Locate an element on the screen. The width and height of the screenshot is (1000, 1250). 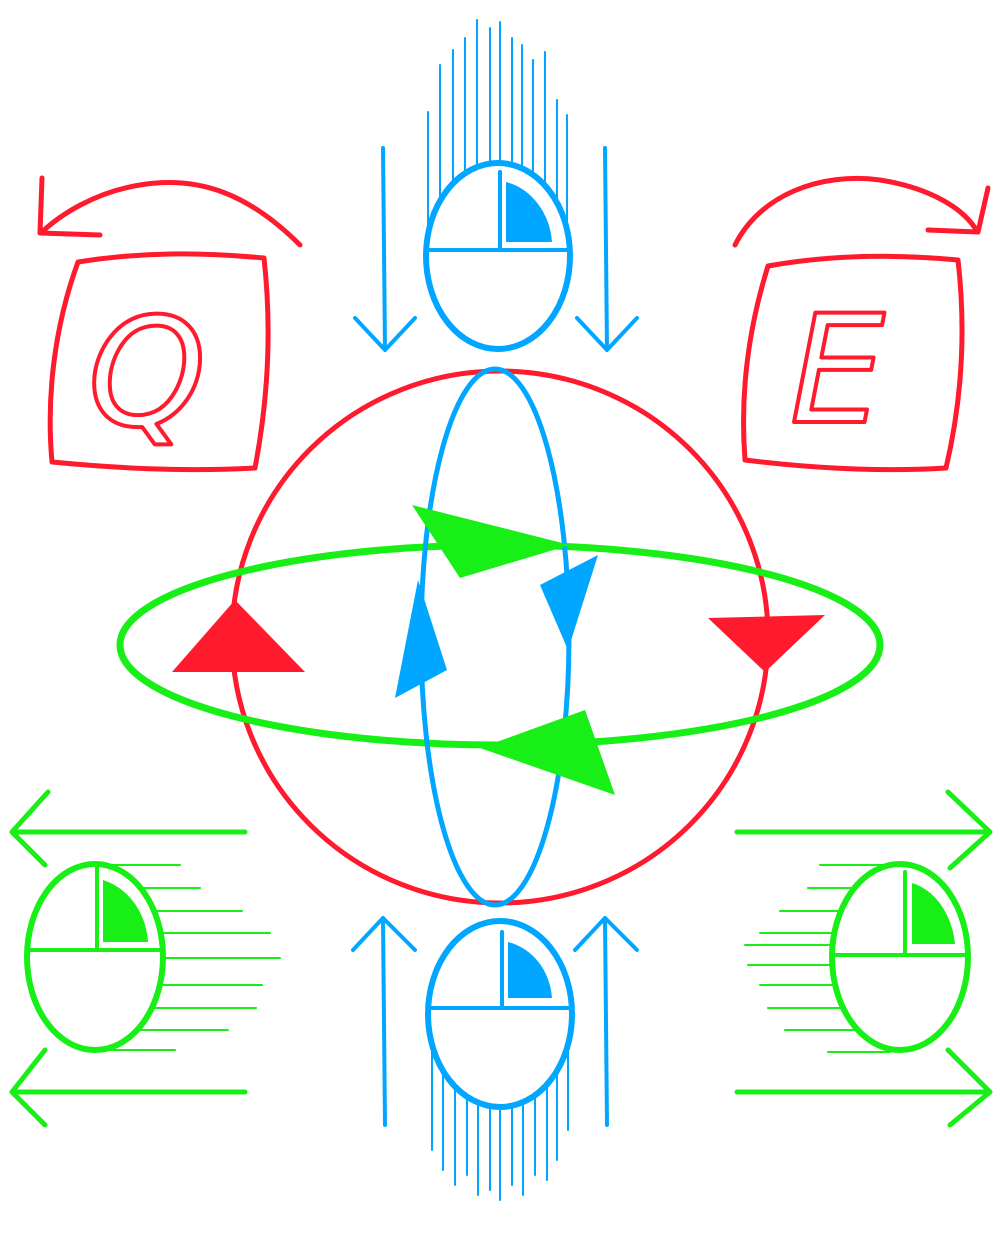
mouse-move-up-icon is located at coordinates (496, 185).